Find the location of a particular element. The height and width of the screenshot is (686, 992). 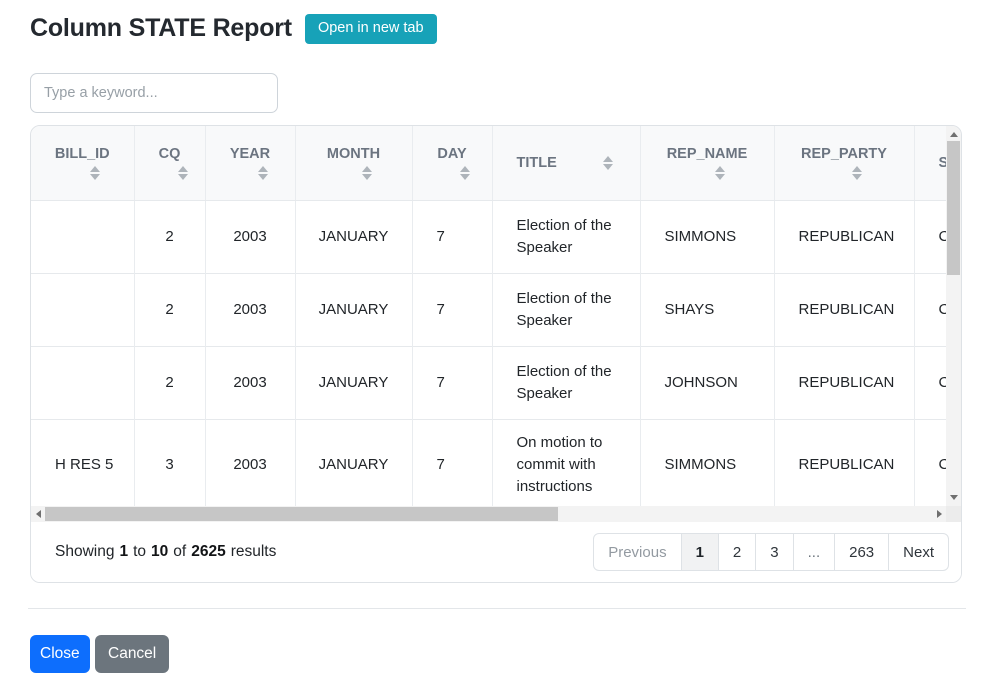

pagination: Previous 1 2 3... 263 Next is located at coordinates (771, 552).